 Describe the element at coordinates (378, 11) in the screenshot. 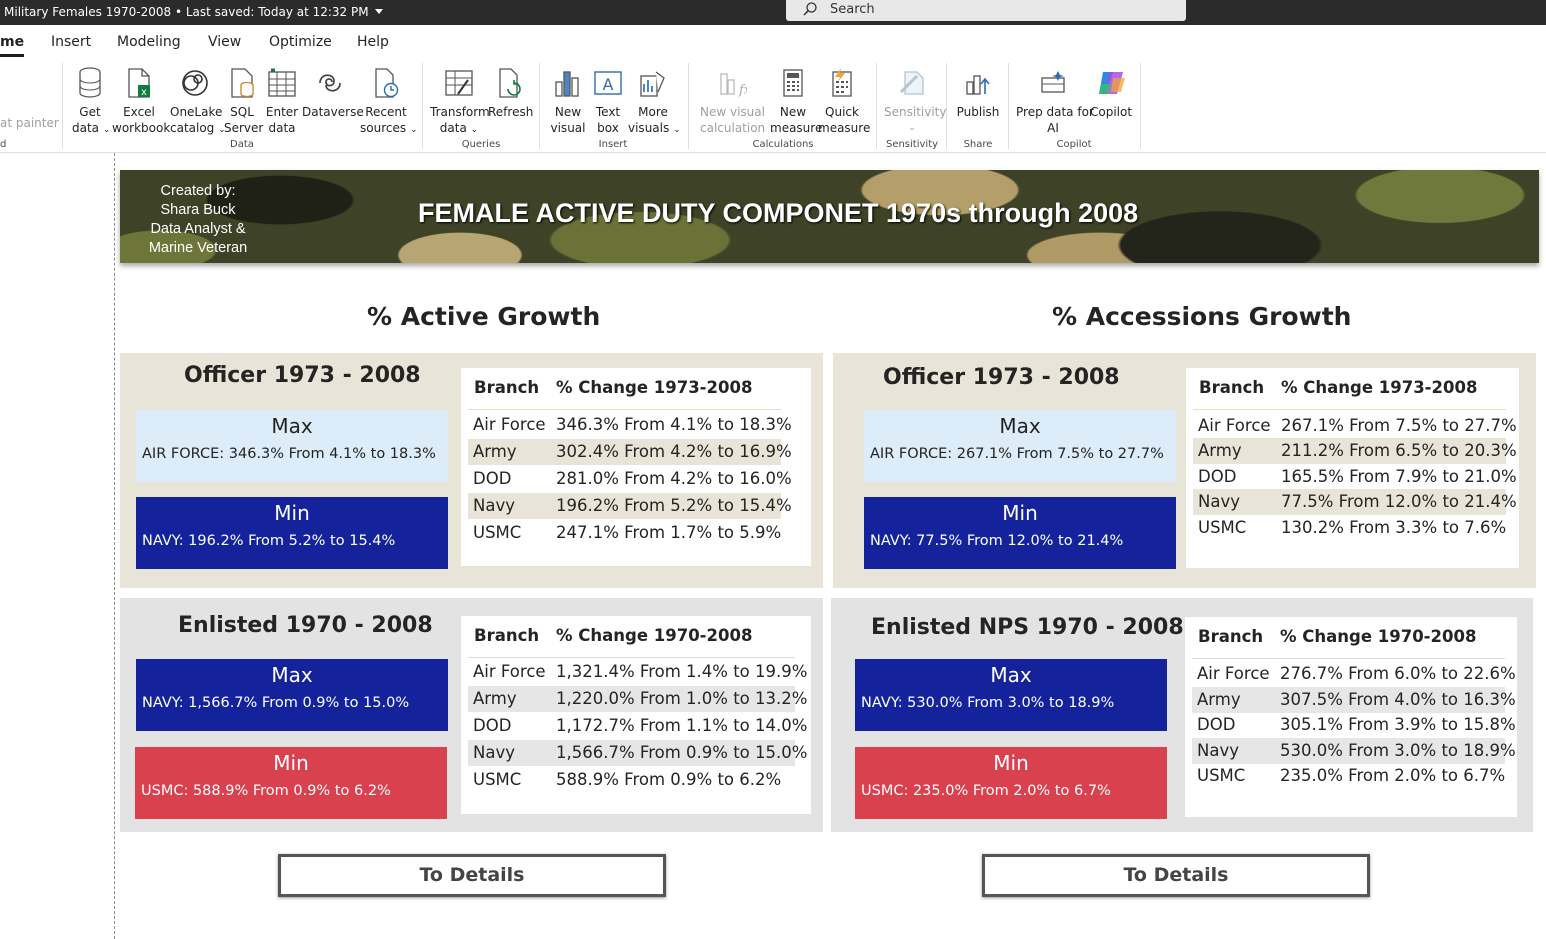

I see `chevron-down-icon` at that location.